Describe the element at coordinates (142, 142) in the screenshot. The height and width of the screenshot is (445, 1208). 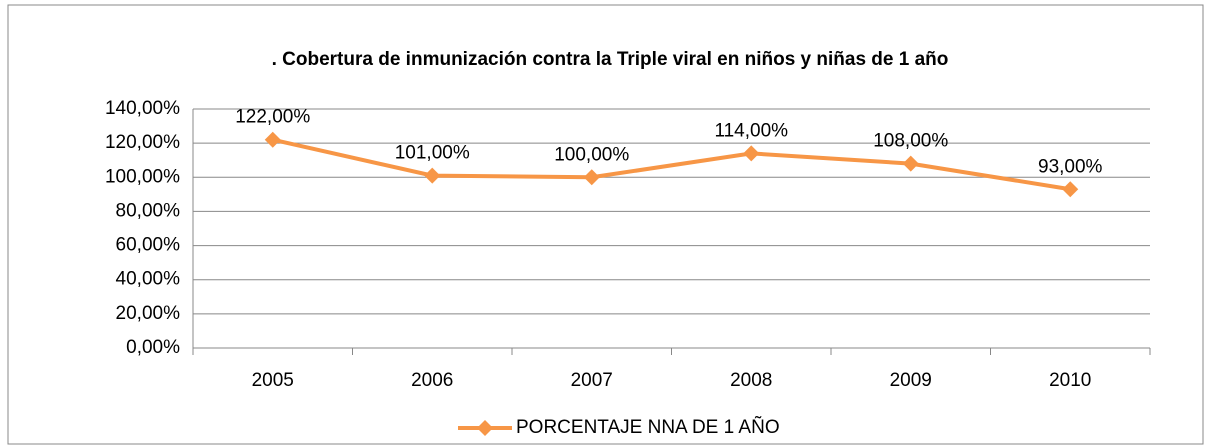
I see `y-tick-label: 120,00%` at that location.